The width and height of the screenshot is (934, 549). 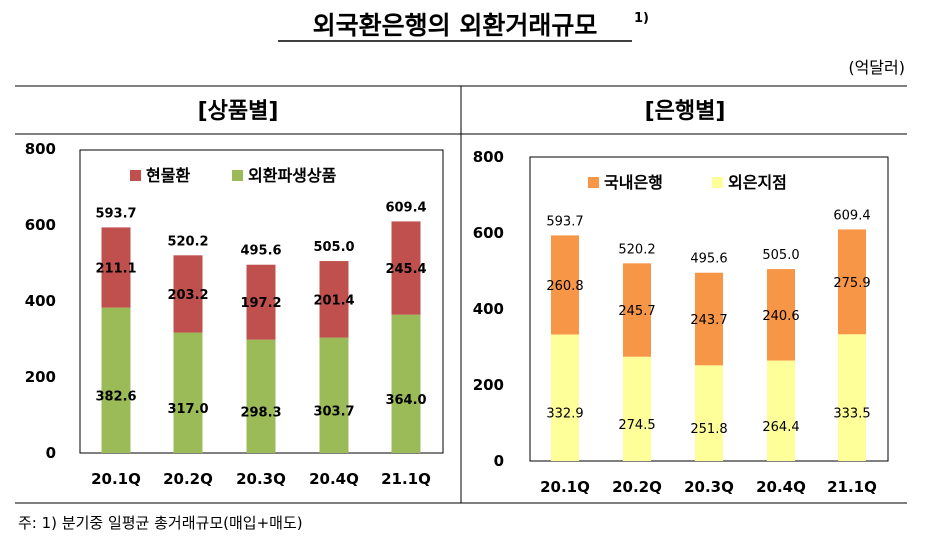 I want to click on data-label: 317.0, so click(x=187, y=409).